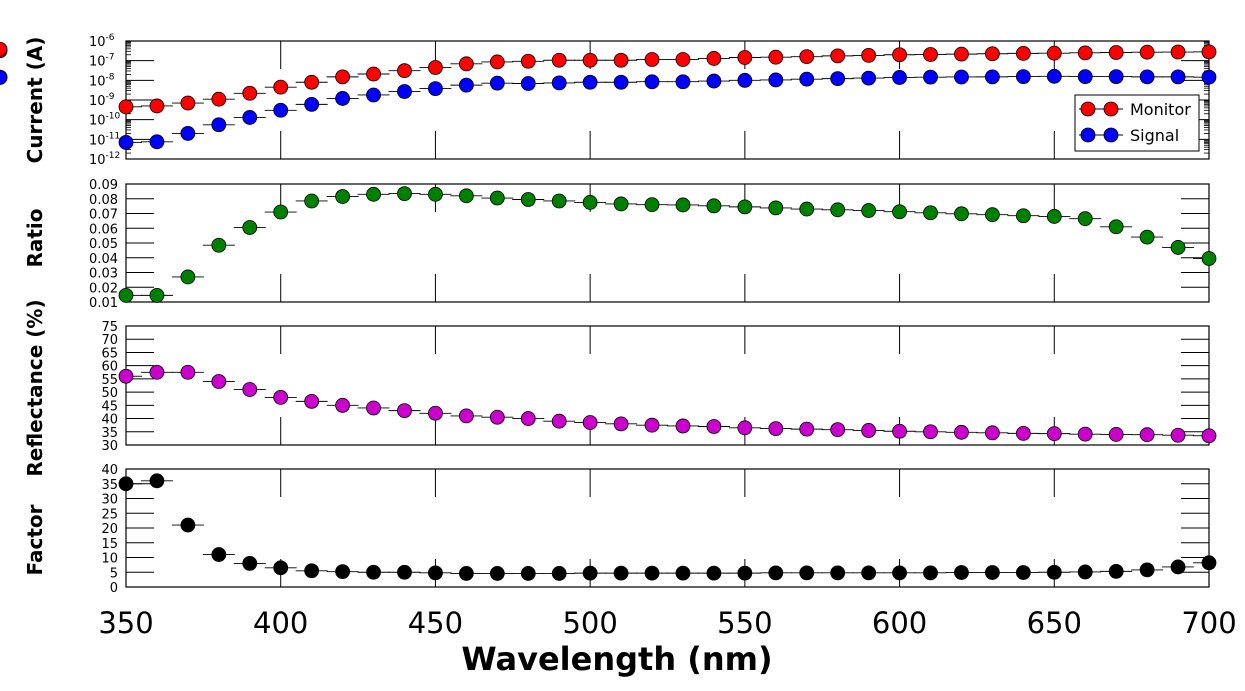 The width and height of the screenshot is (1245, 691). I want to click on x-tick-label: 700, so click(1208, 623).